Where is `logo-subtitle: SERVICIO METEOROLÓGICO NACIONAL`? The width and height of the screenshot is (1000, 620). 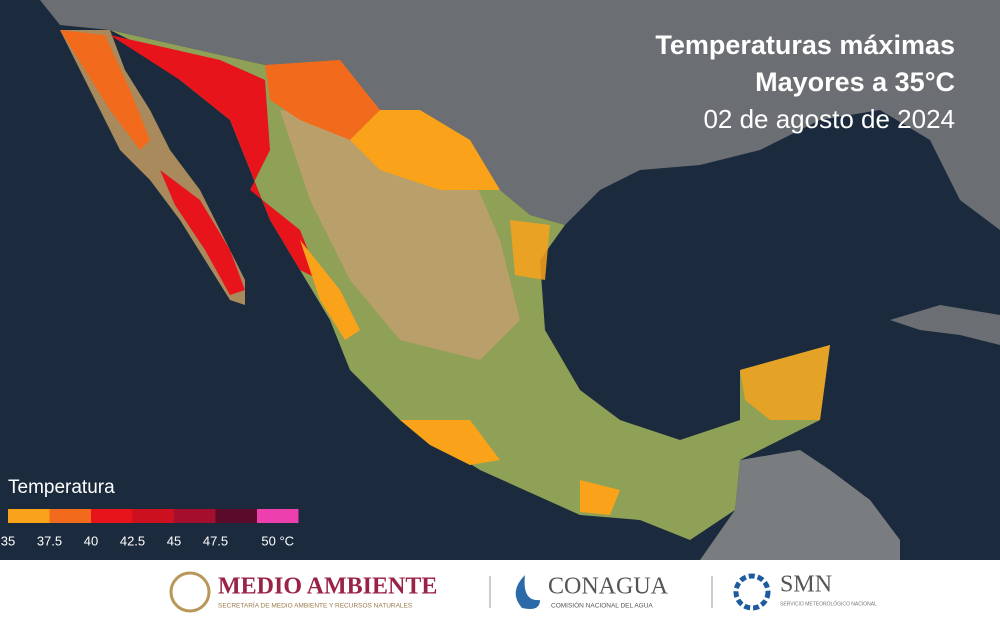 logo-subtitle: SERVICIO METEOROLÓGICO NACIONAL is located at coordinates (828, 603).